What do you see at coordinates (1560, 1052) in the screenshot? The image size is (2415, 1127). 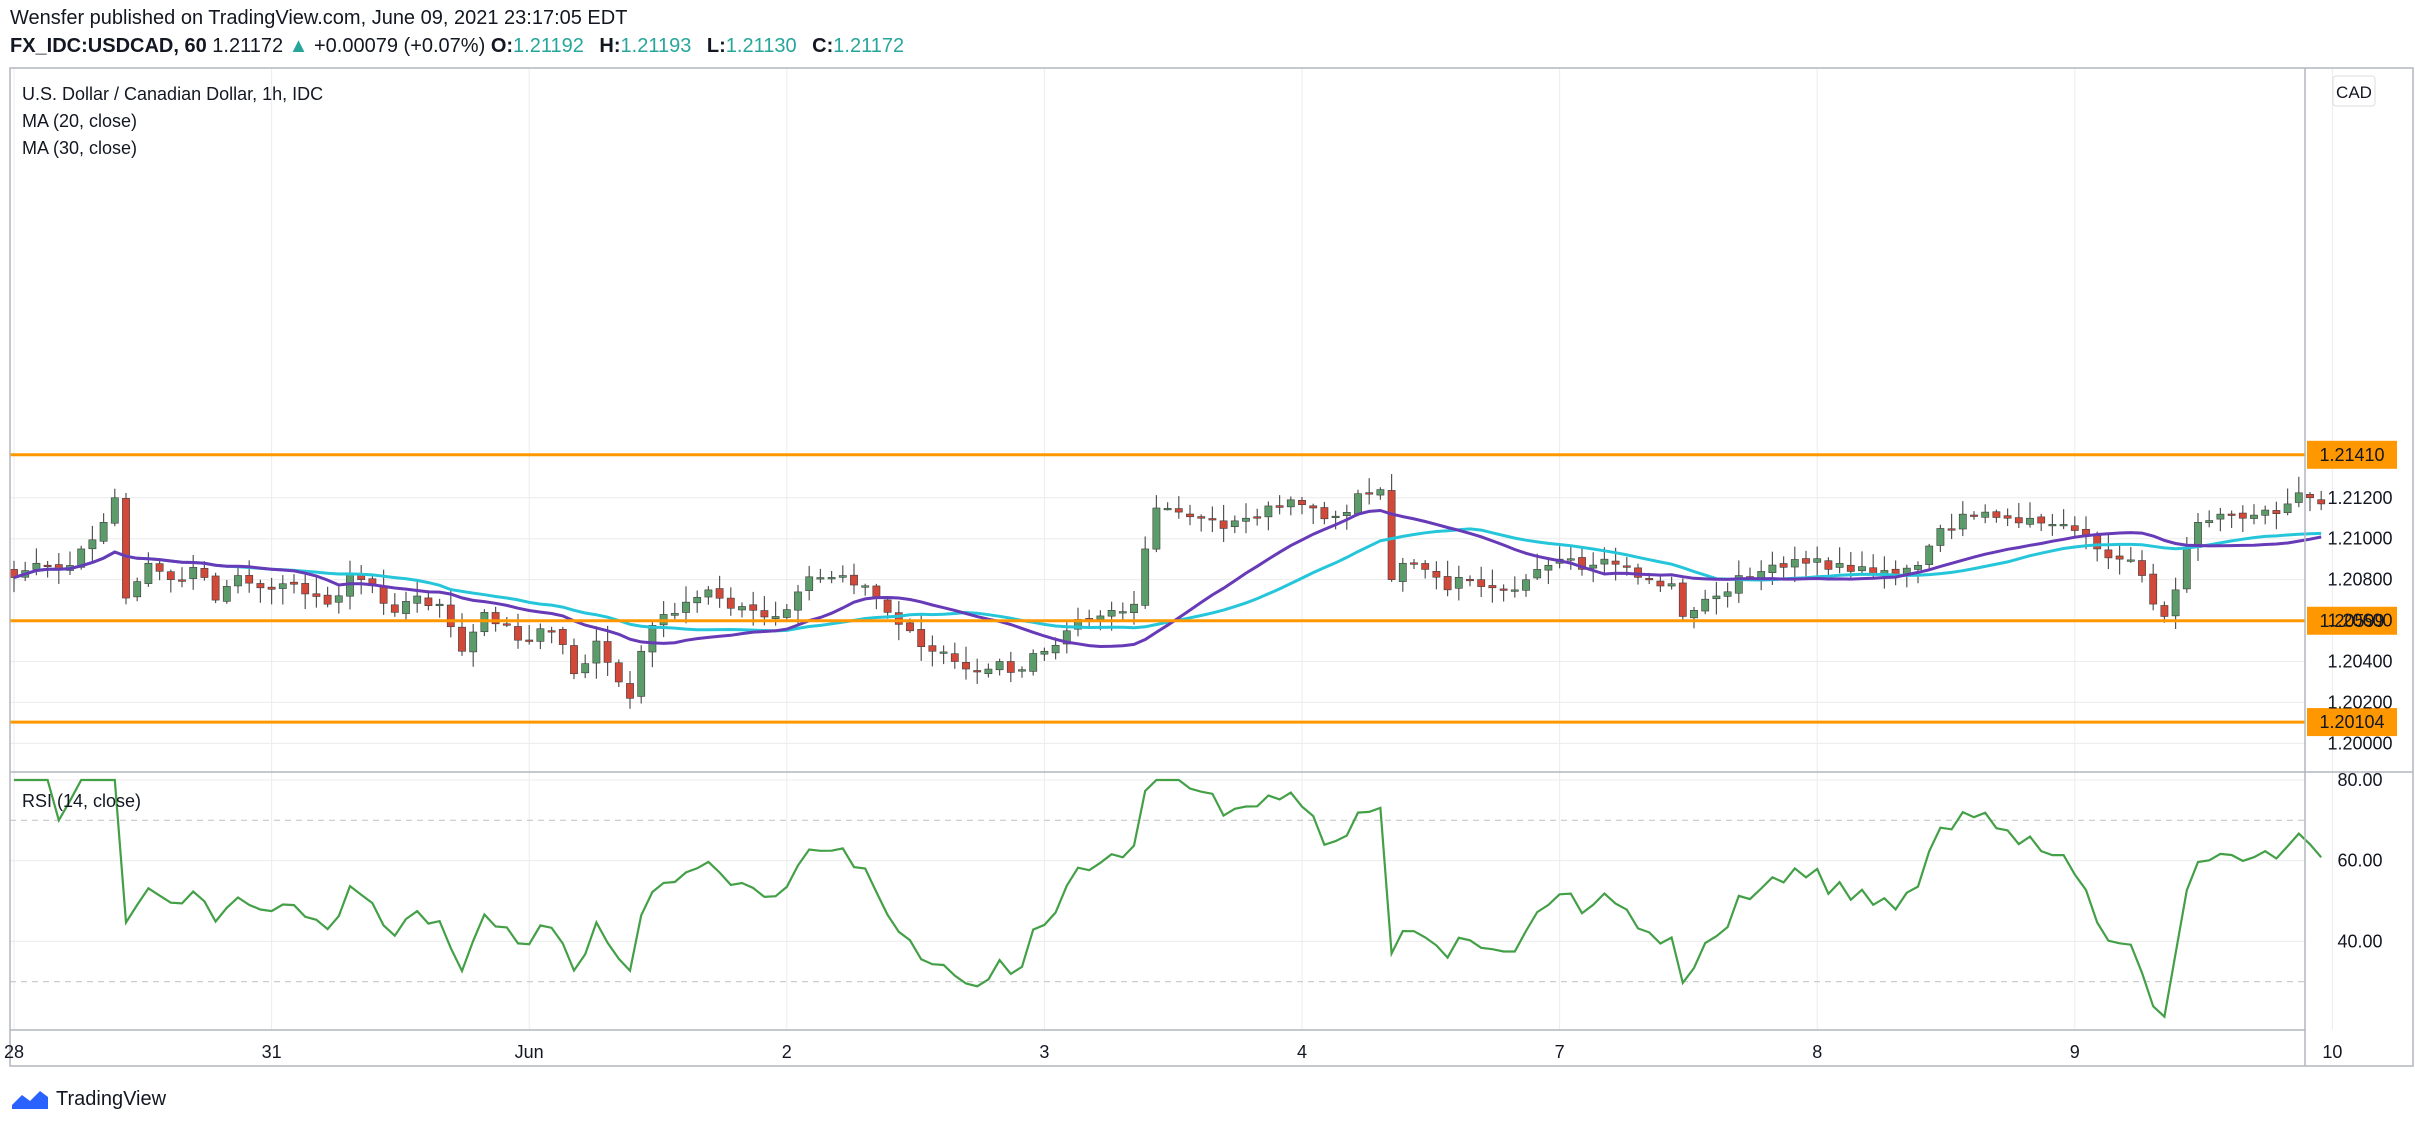 I see `time-tick-label: 7` at bounding box center [1560, 1052].